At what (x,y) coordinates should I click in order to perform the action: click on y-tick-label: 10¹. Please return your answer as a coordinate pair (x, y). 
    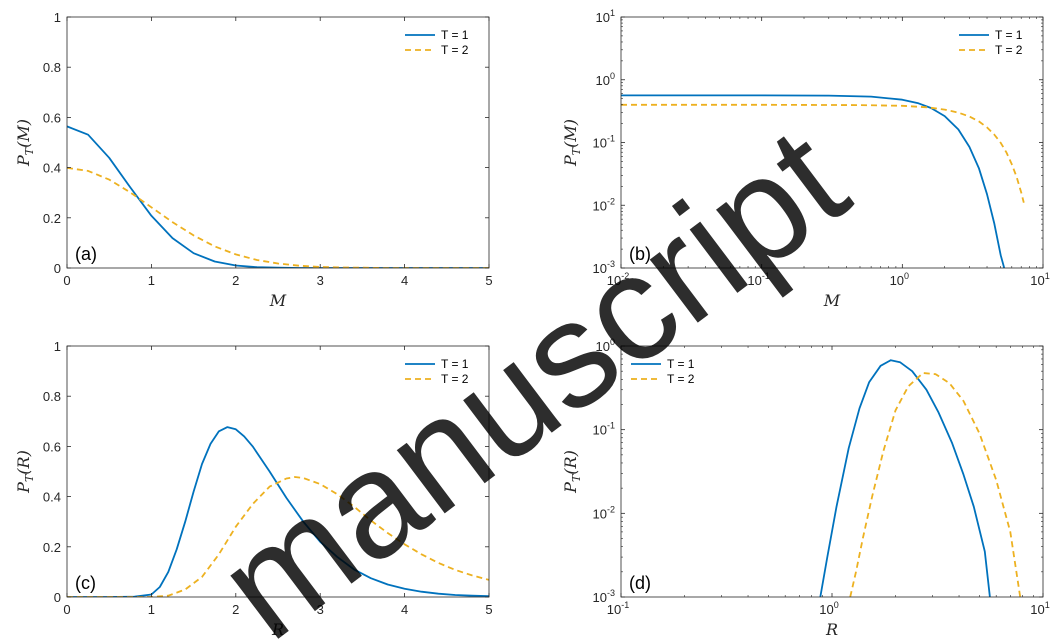
    Looking at the image, I should click on (605, 16).